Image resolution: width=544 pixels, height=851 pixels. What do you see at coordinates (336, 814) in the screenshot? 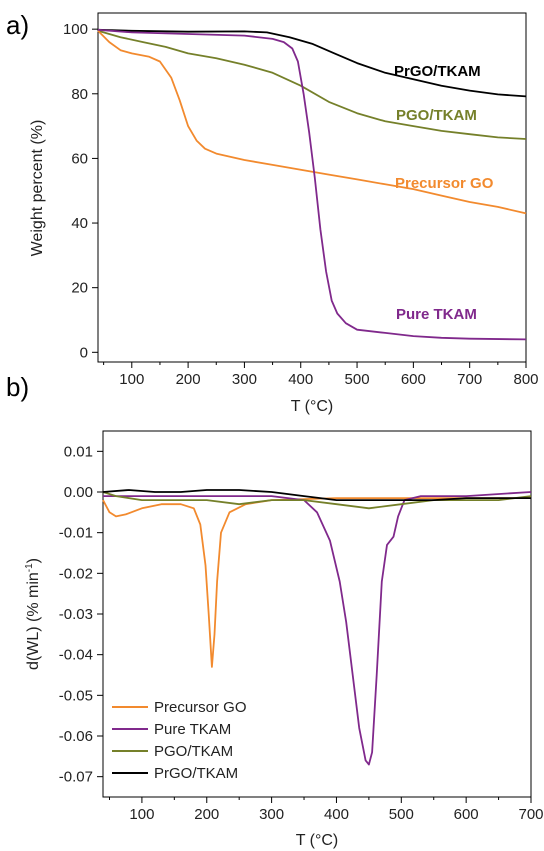
I see `panel-b-xtick-label-400: 400` at bounding box center [336, 814].